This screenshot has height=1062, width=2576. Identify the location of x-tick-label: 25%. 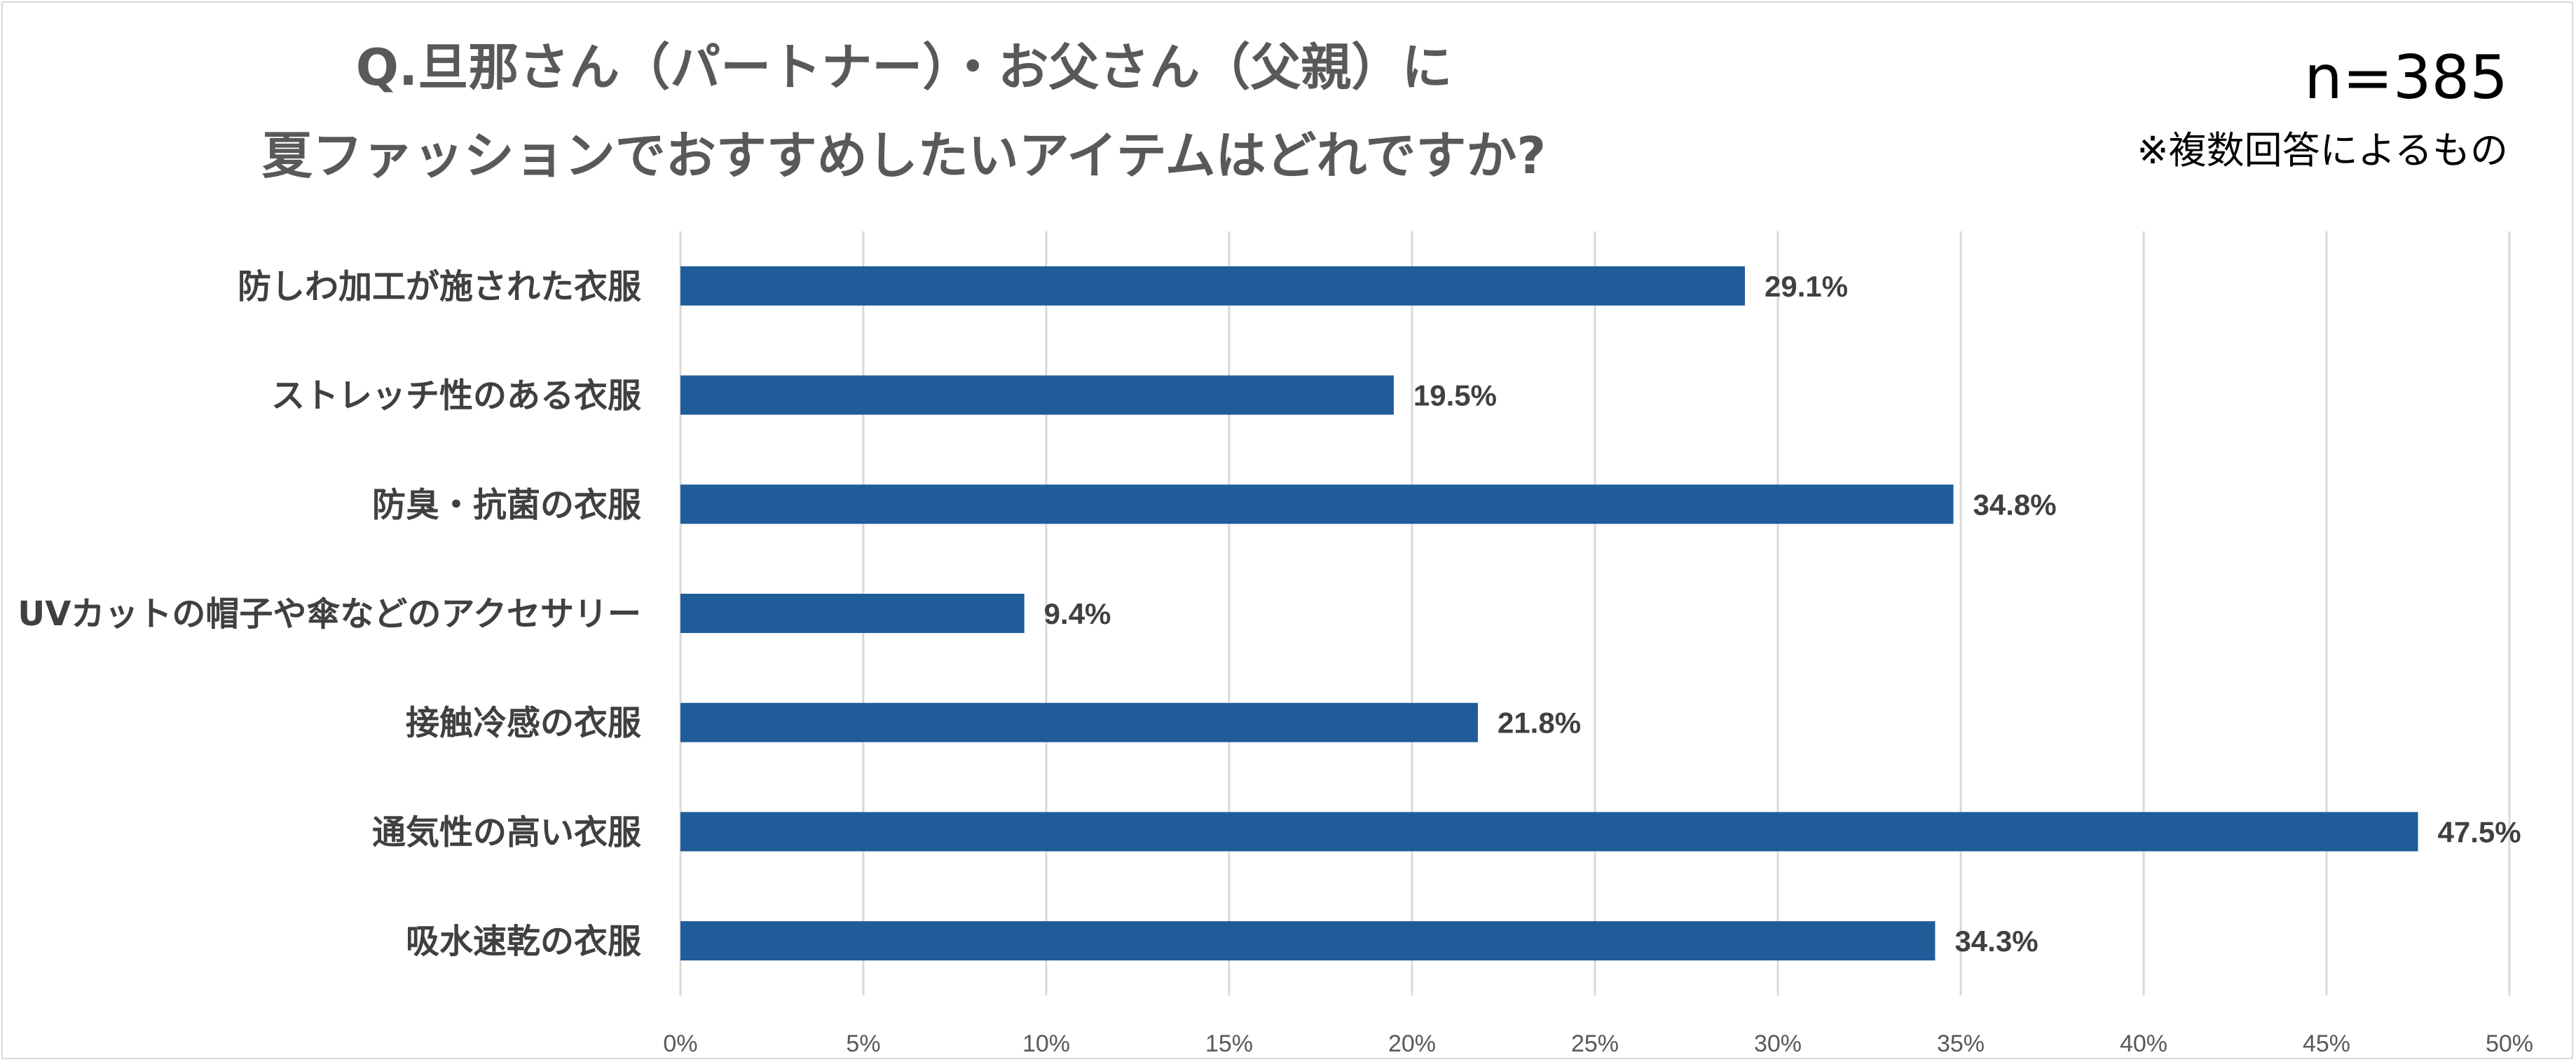
(1595, 1043).